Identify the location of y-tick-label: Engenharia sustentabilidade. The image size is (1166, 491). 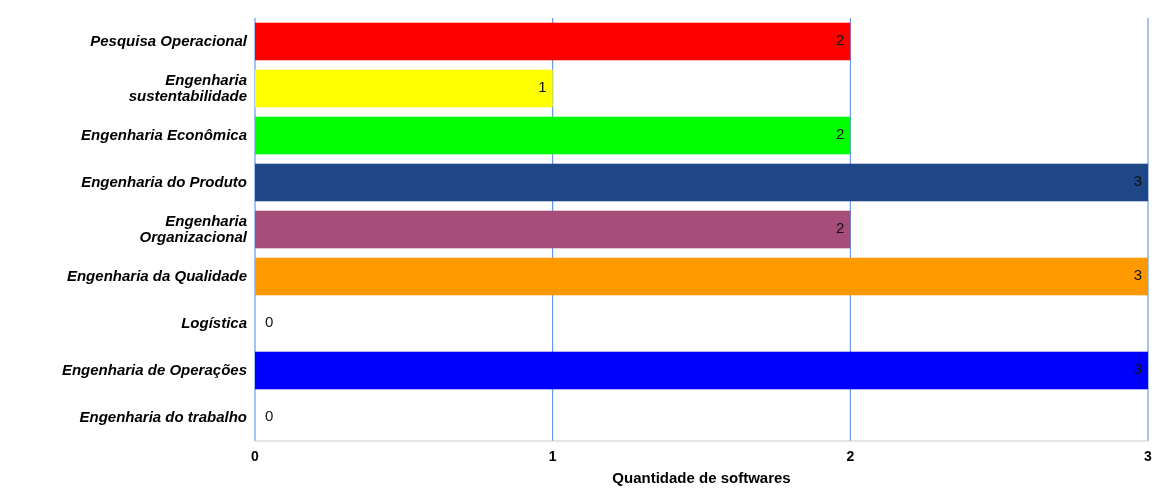
(187, 87).